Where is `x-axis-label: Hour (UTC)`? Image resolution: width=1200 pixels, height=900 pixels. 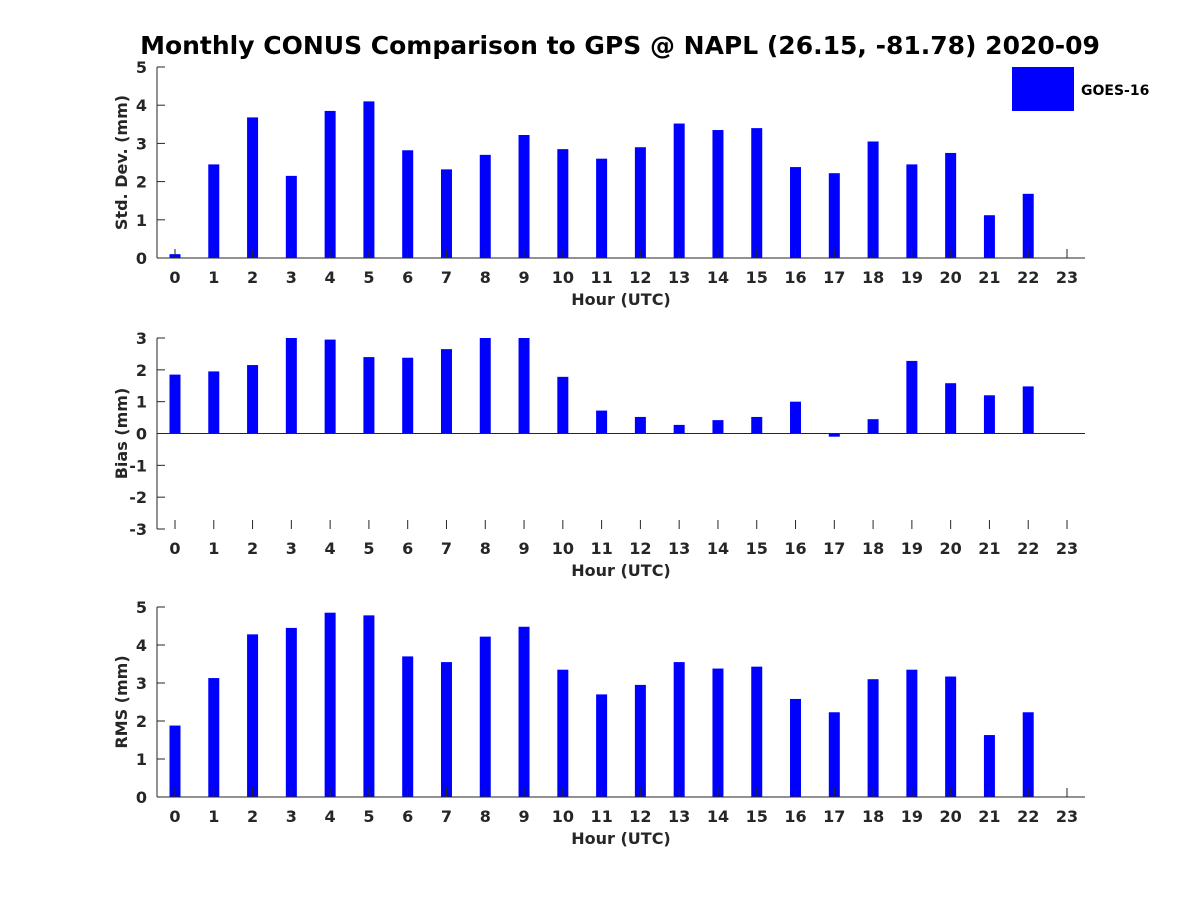
x-axis-label: Hour (UTC) is located at coordinates (621, 570).